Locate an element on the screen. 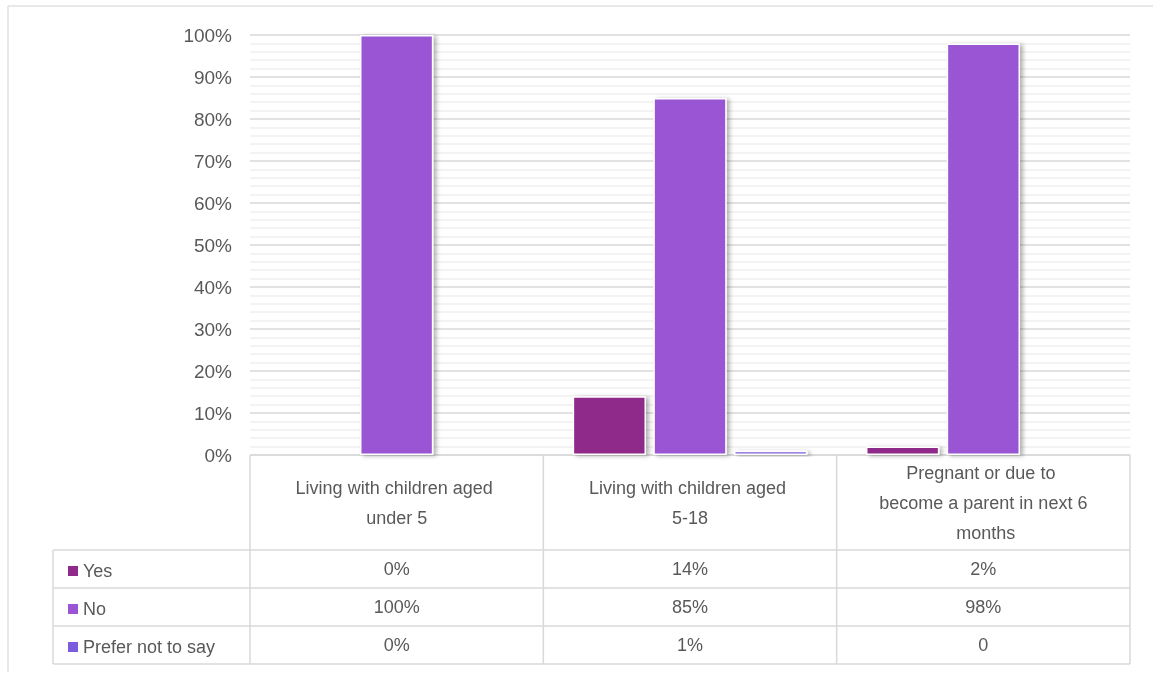 The width and height of the screenshot is (1154, 673). y-tick-label: 80% is located at coordinates (213, 119).